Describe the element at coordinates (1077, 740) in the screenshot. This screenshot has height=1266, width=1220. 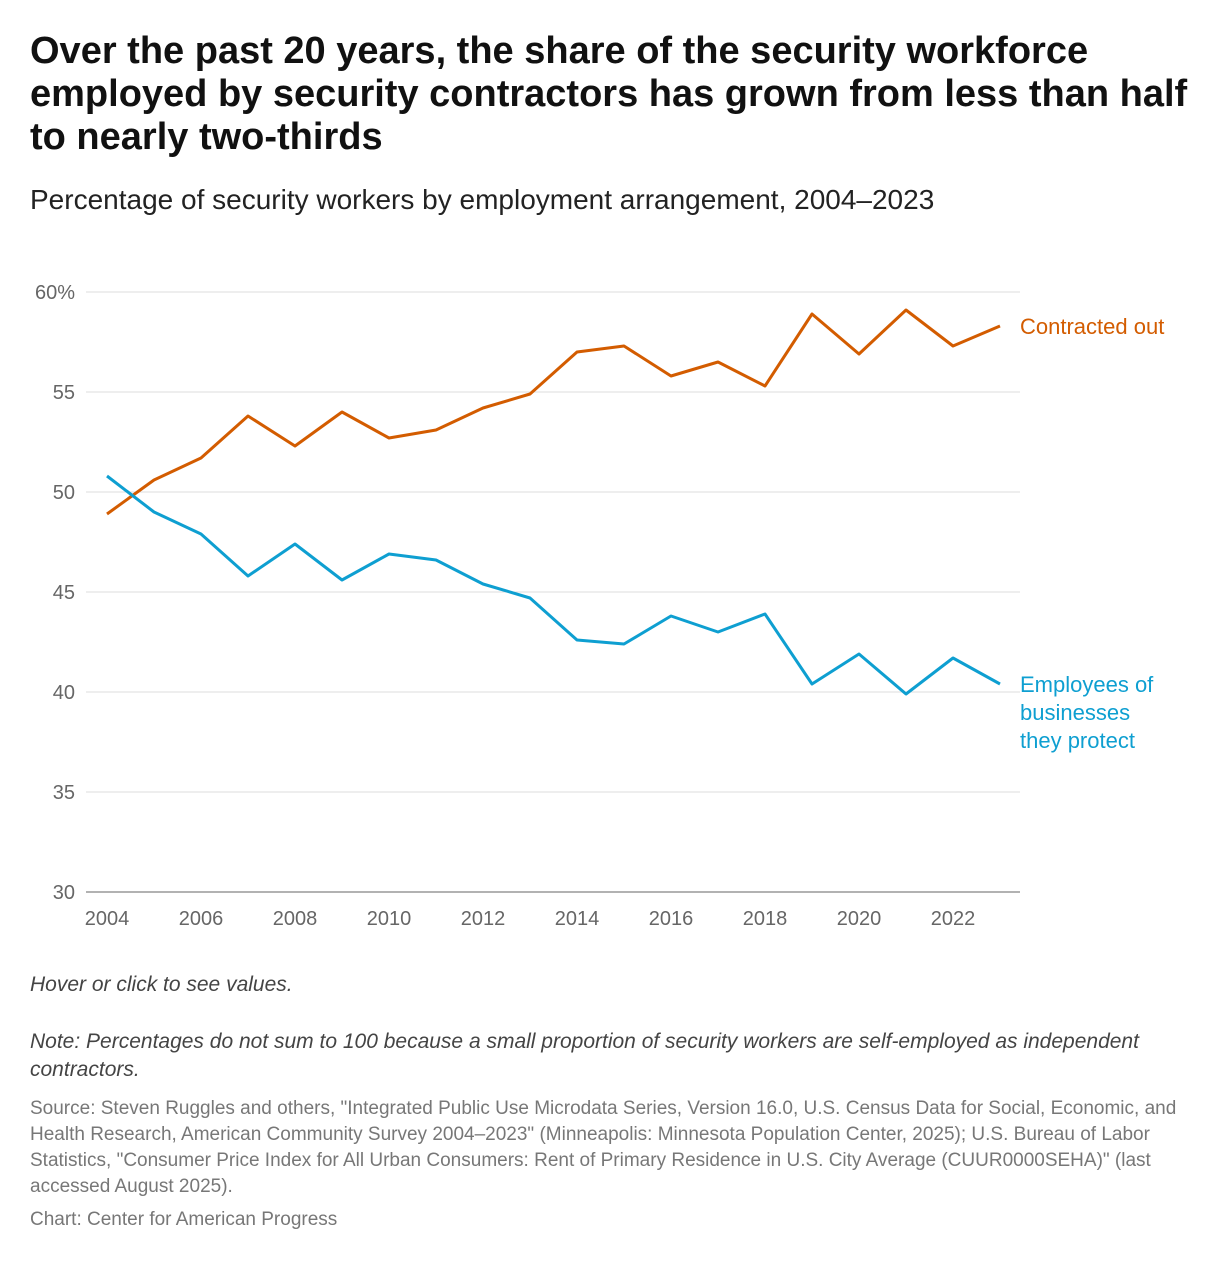
I see `series-label: they protect` at that location.